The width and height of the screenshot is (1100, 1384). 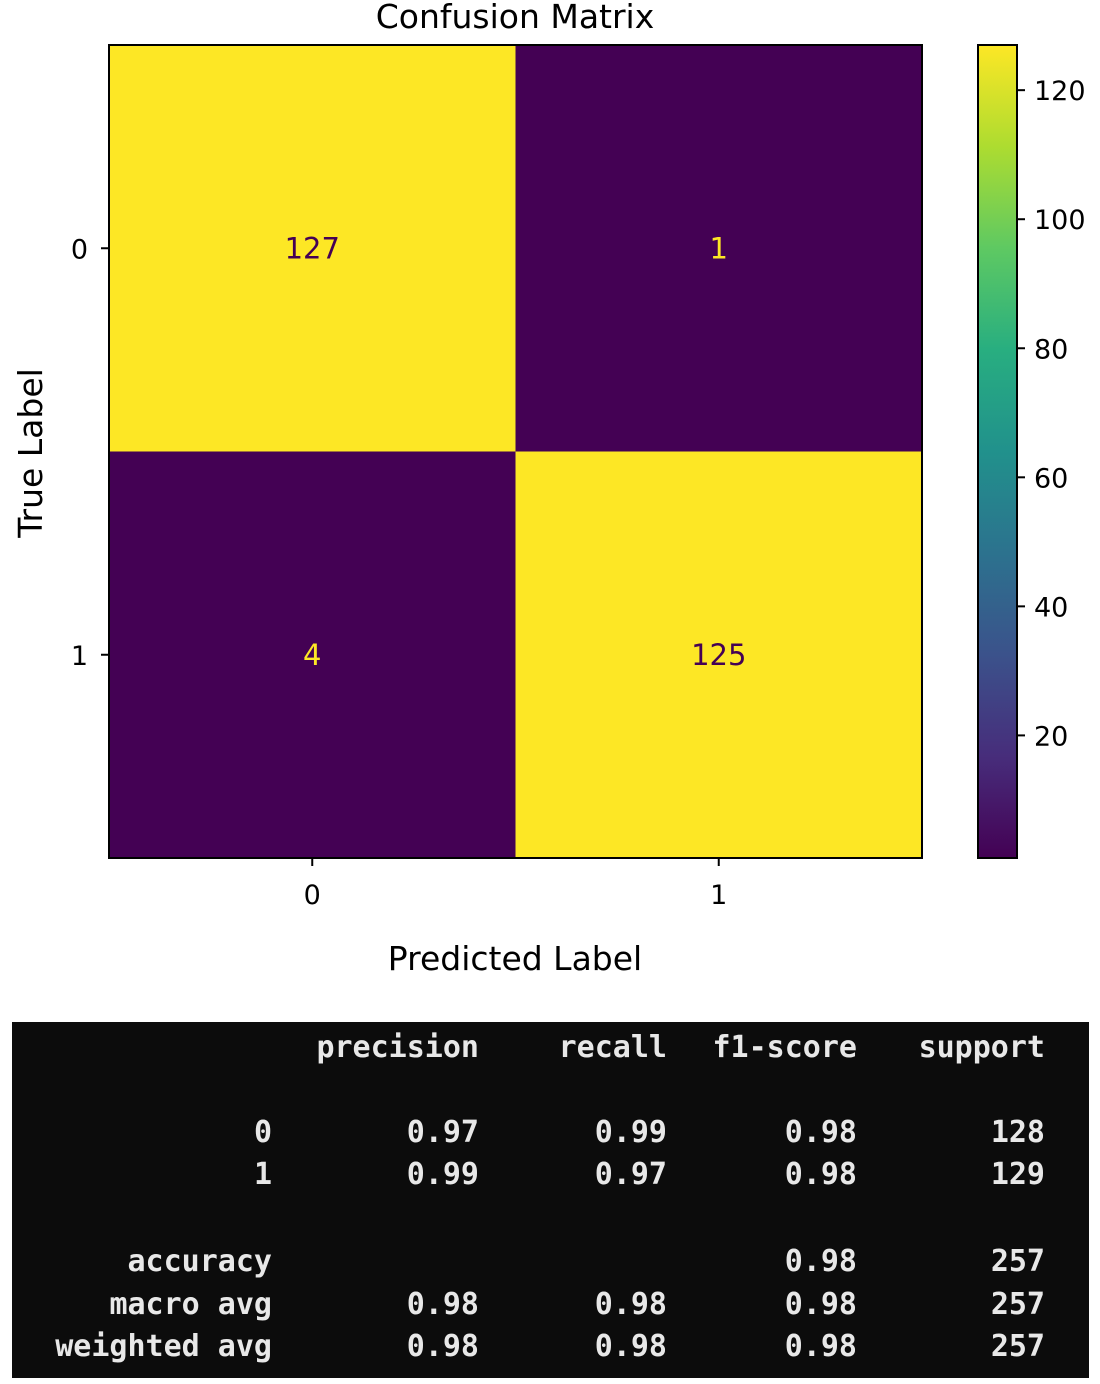 I want to click on report-row: macro avg 0.98 0.98 0.98 257, so click(x=550, y=1305).